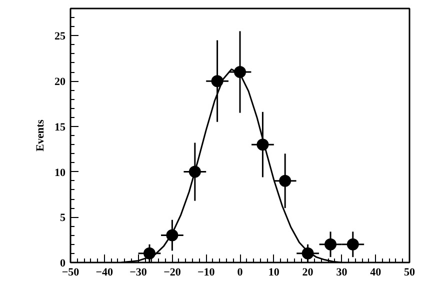  What do you see at coordinates (60, 172) in the screenshot?
I see `y-tick-label: 10` at bounding box center [60, 172].